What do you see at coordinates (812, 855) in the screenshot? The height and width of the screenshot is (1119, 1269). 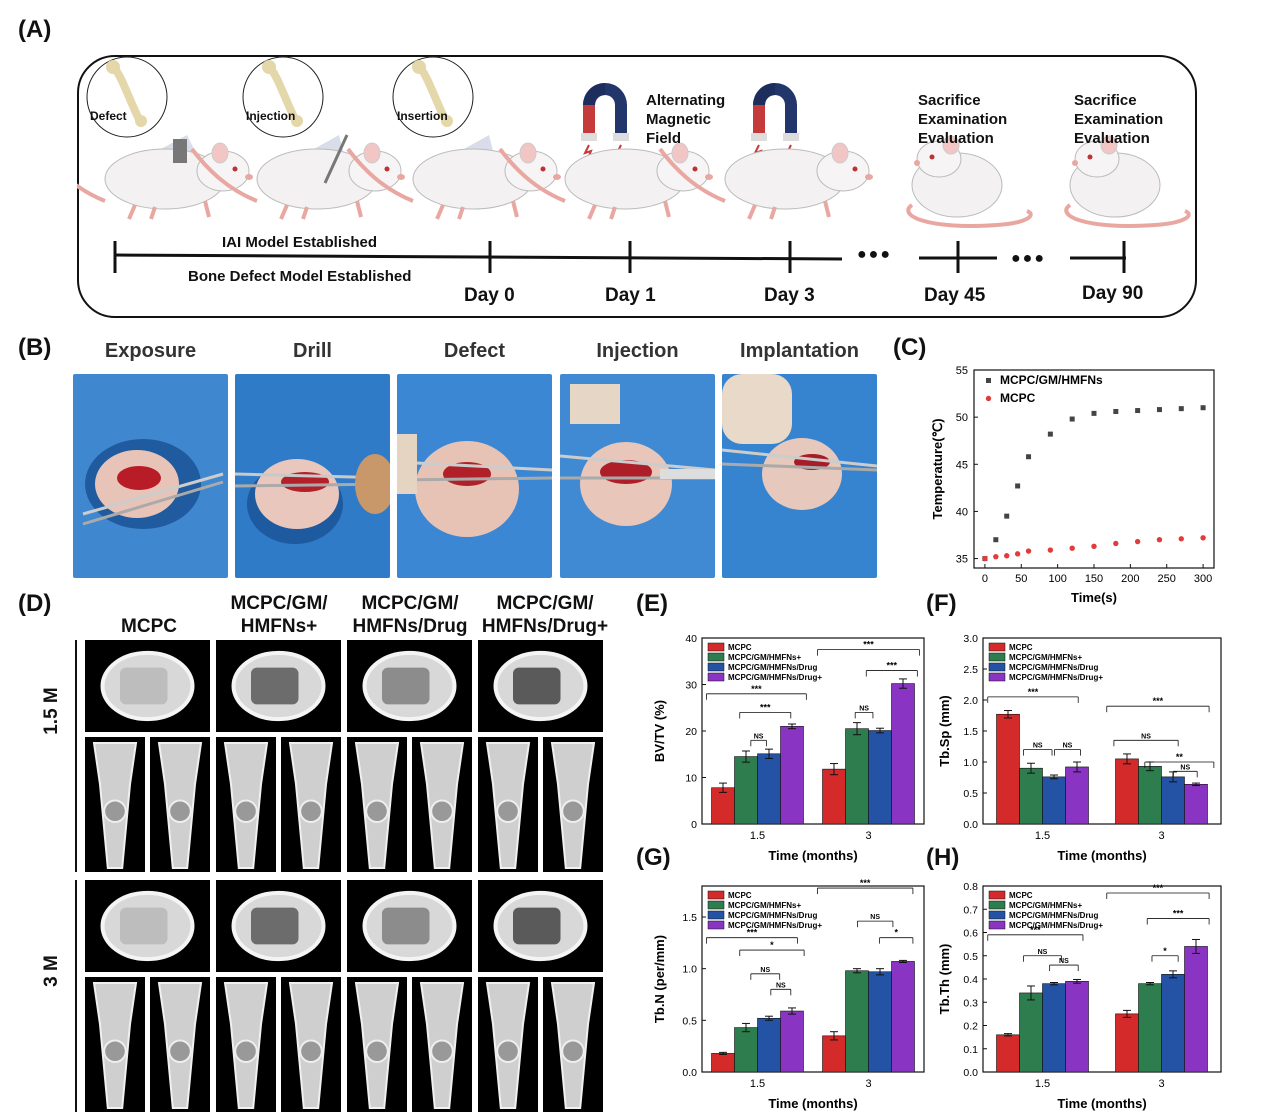 I see `x-axis-label: Time (months)` at bounding box center [812, 855].